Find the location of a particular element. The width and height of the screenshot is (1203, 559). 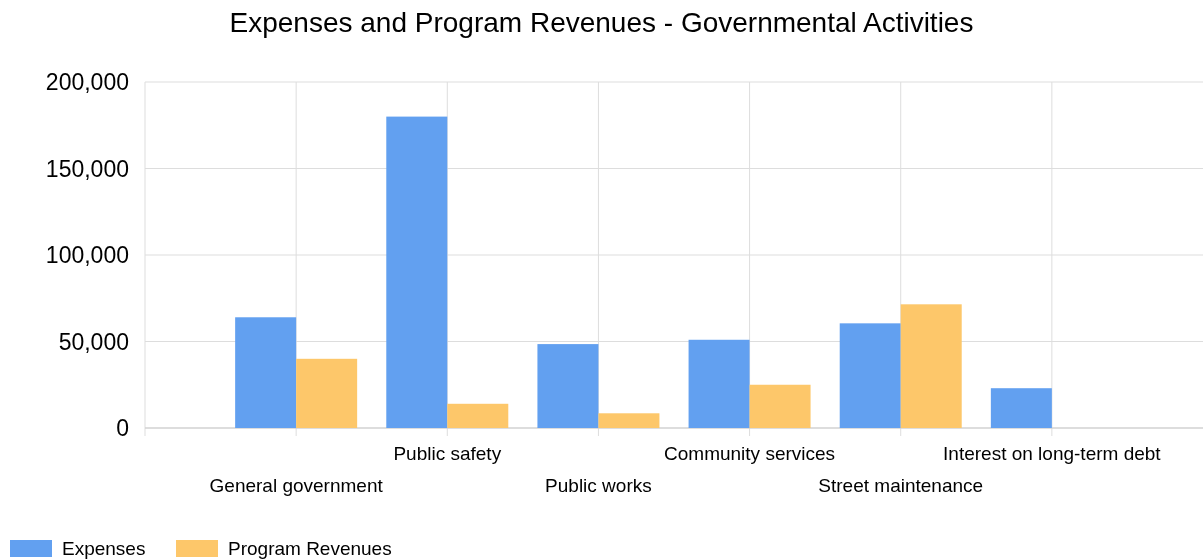

x-tick-label: Interest on long-term debt is located at coordinates (1052, 453).